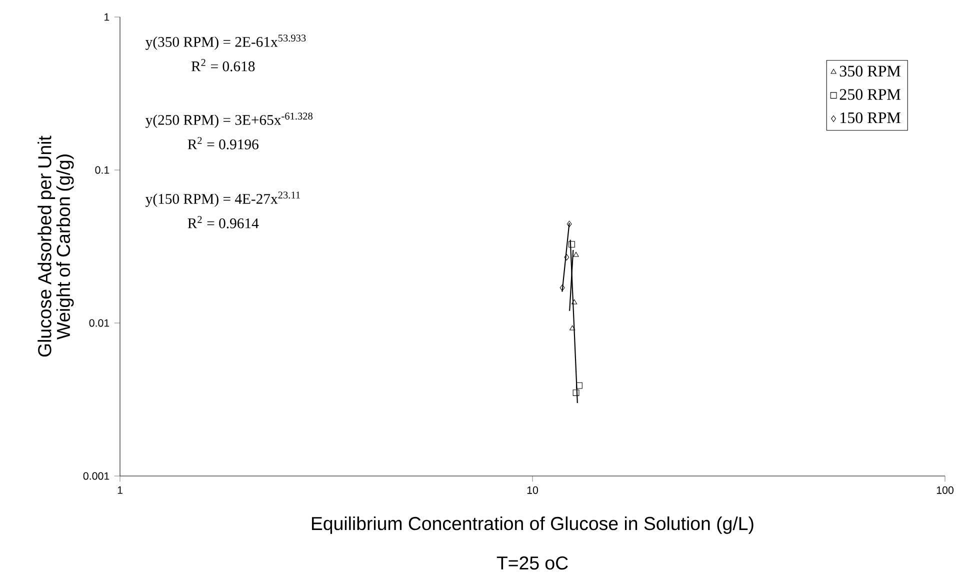 This screenshot has height=576, width=961. What do you see at coordinates (226, 42) in the screenshot?
I see `annotation: y(350 RPM) = 2E-61x$^{53.933}$` at bounding box center [226, 42].